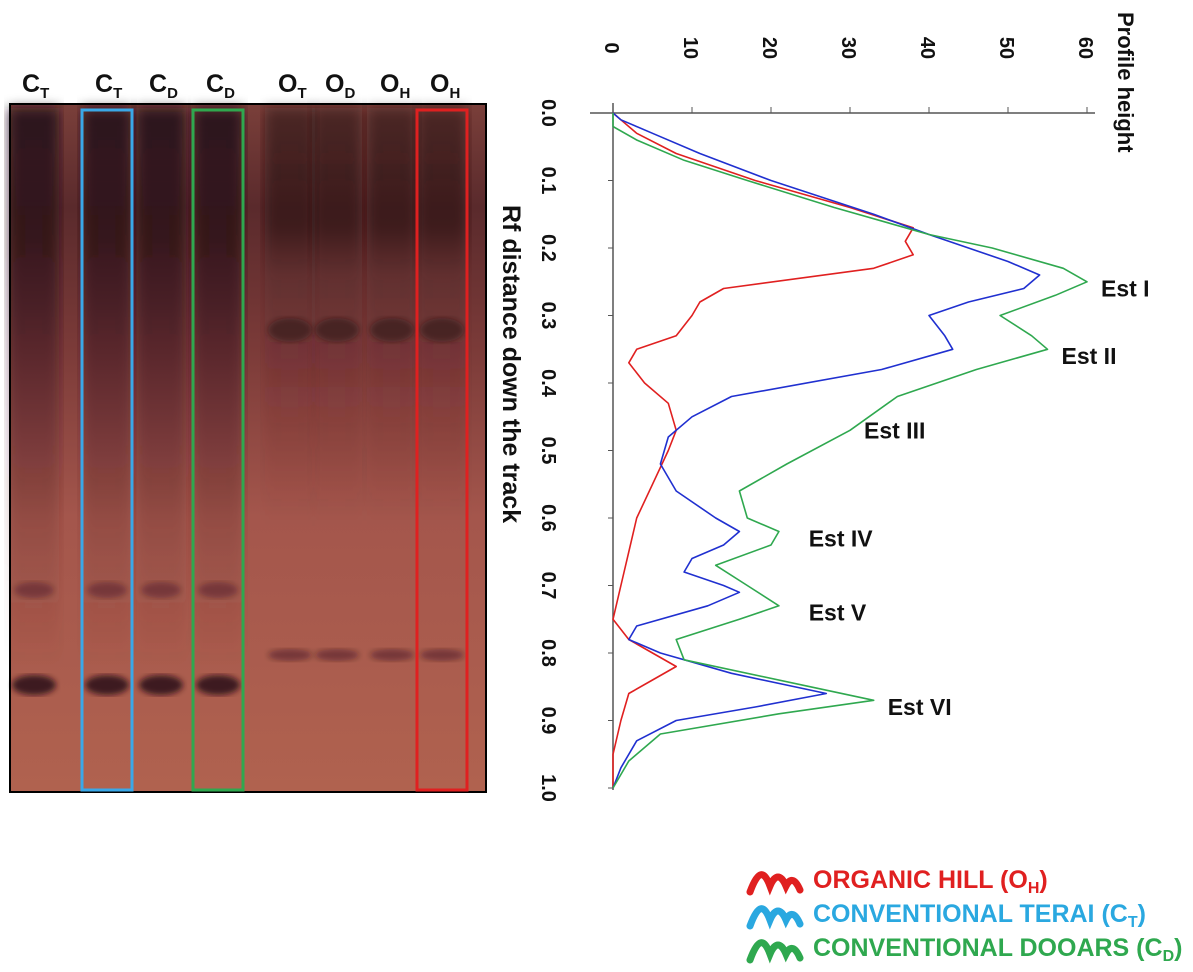  What do you see at coordinates (979, 498) in the screenshot?
I see `peak-annotations: Est I Est II Est III Est IV Est V Est VI` at bounding box center [979, 498].